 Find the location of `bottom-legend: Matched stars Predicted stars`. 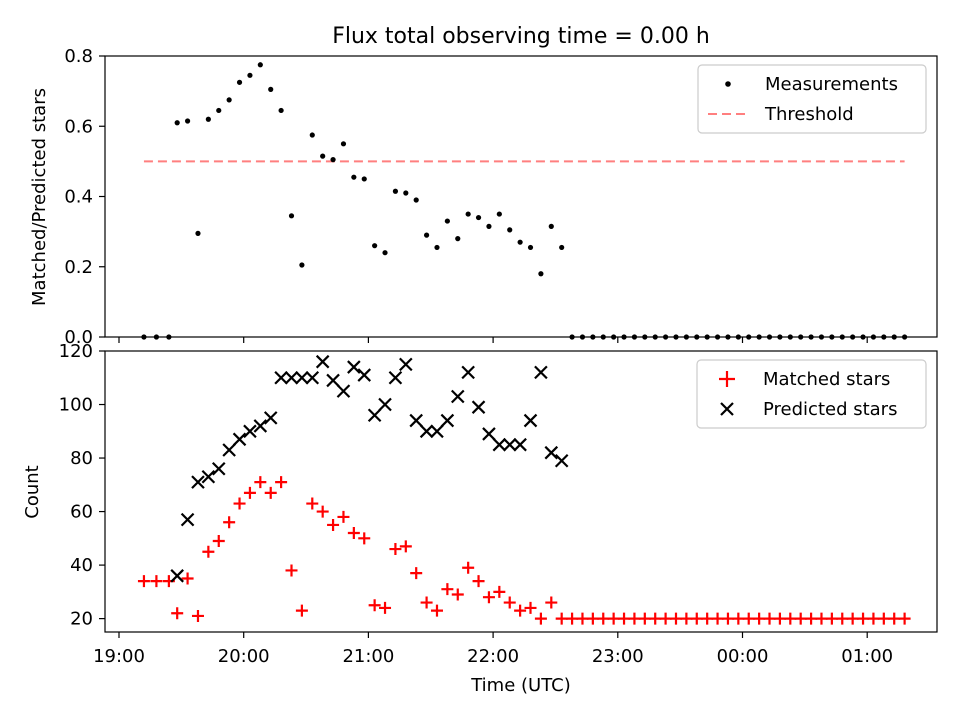

bottom-legend: Matched stars Predicted stars is located at coordinates (811, 394).